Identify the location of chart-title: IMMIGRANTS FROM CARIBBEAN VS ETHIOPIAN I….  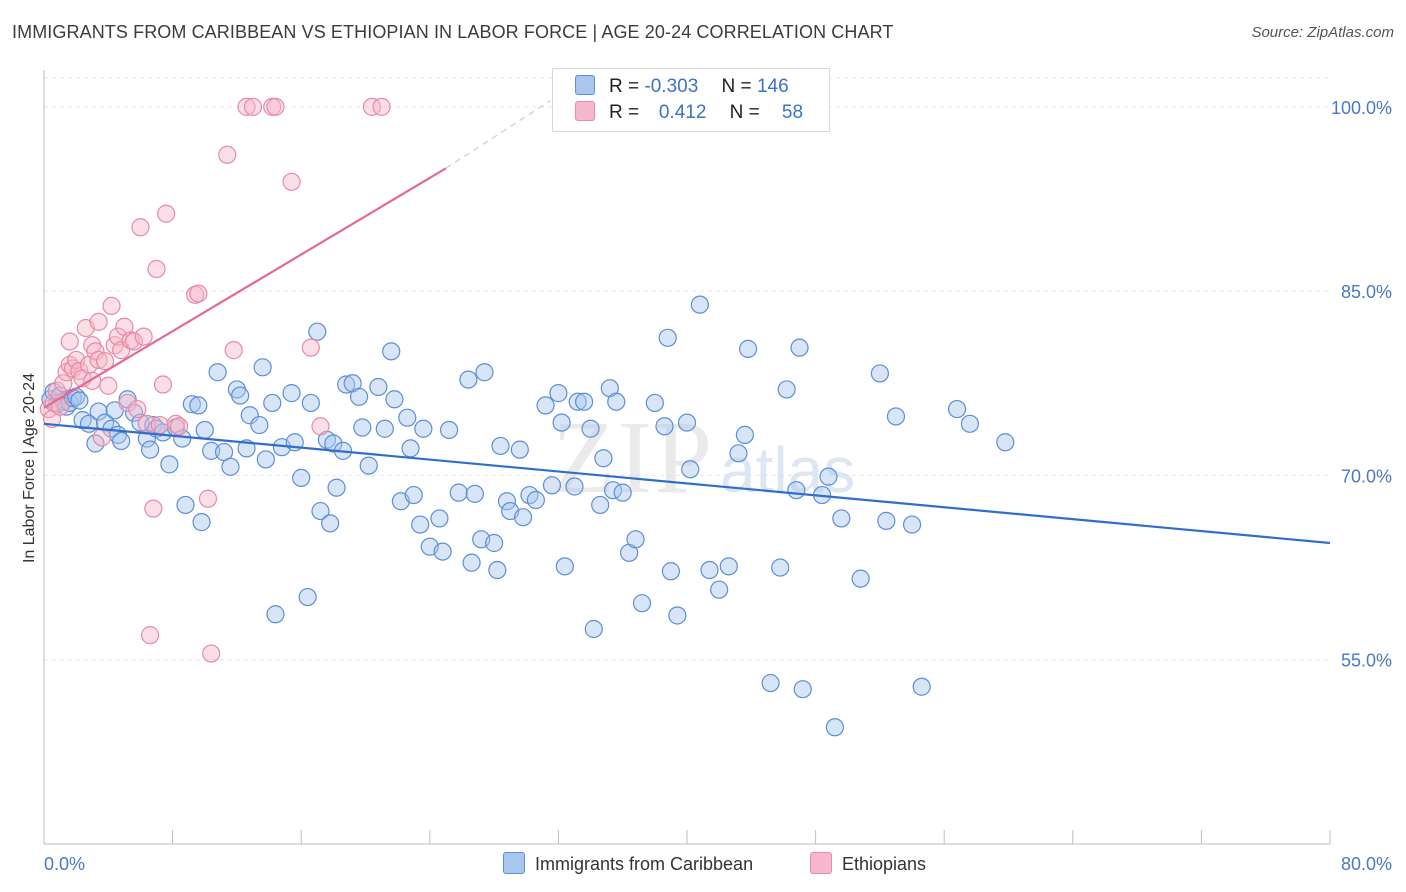
(453, 32).